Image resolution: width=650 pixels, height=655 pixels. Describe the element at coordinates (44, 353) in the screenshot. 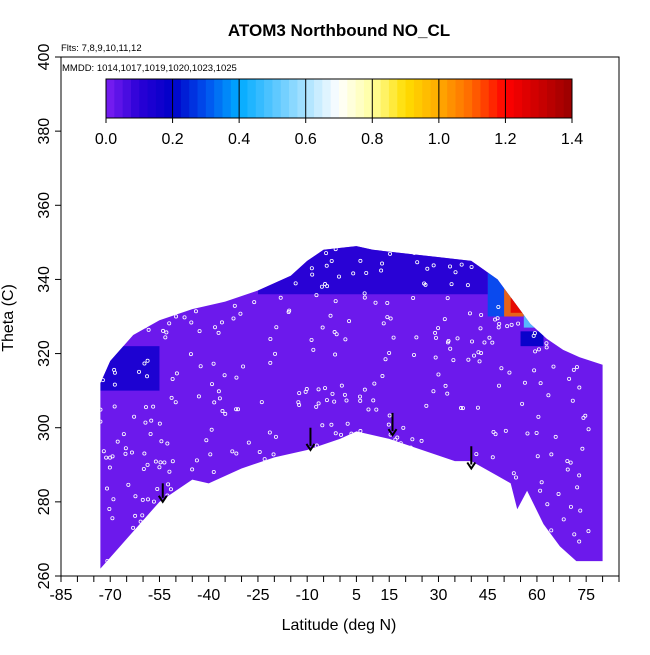

I see `y-tick-label: 320` at that location.